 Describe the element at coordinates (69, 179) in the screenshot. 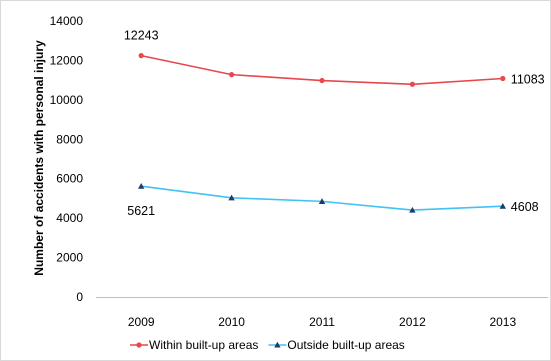

I see `y-tick-label: 6000` at that location.